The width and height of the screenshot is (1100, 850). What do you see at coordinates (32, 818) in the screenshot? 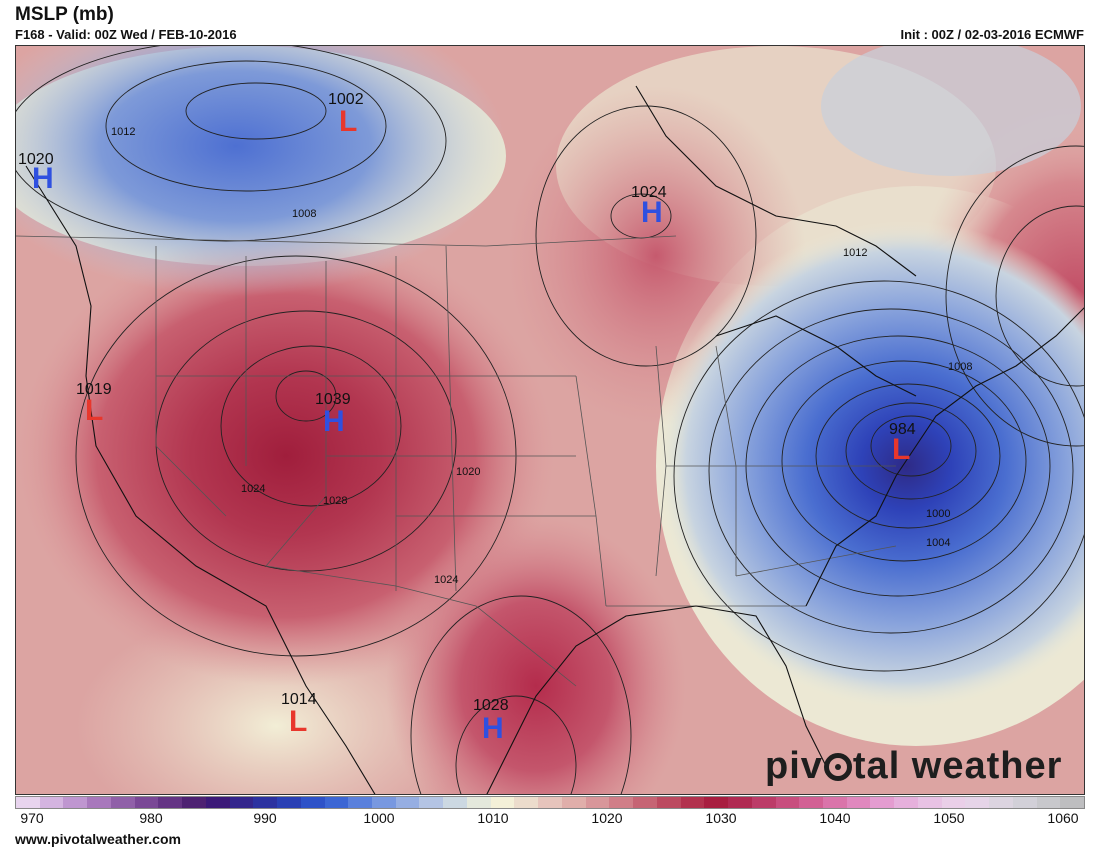
I see `colorbar-tick: 970` at bounding box center [32, 818].